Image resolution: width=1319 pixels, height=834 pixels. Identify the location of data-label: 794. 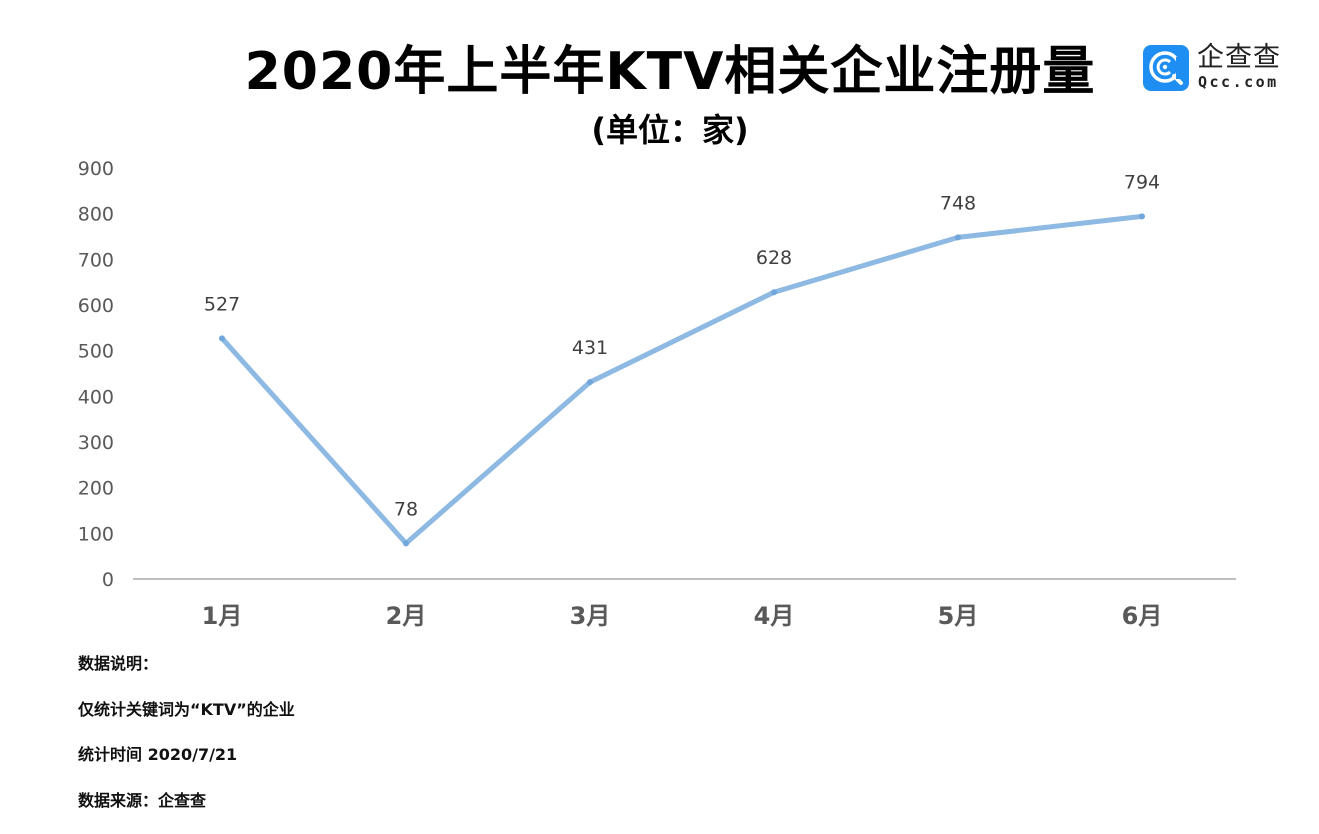
(1142, 182).